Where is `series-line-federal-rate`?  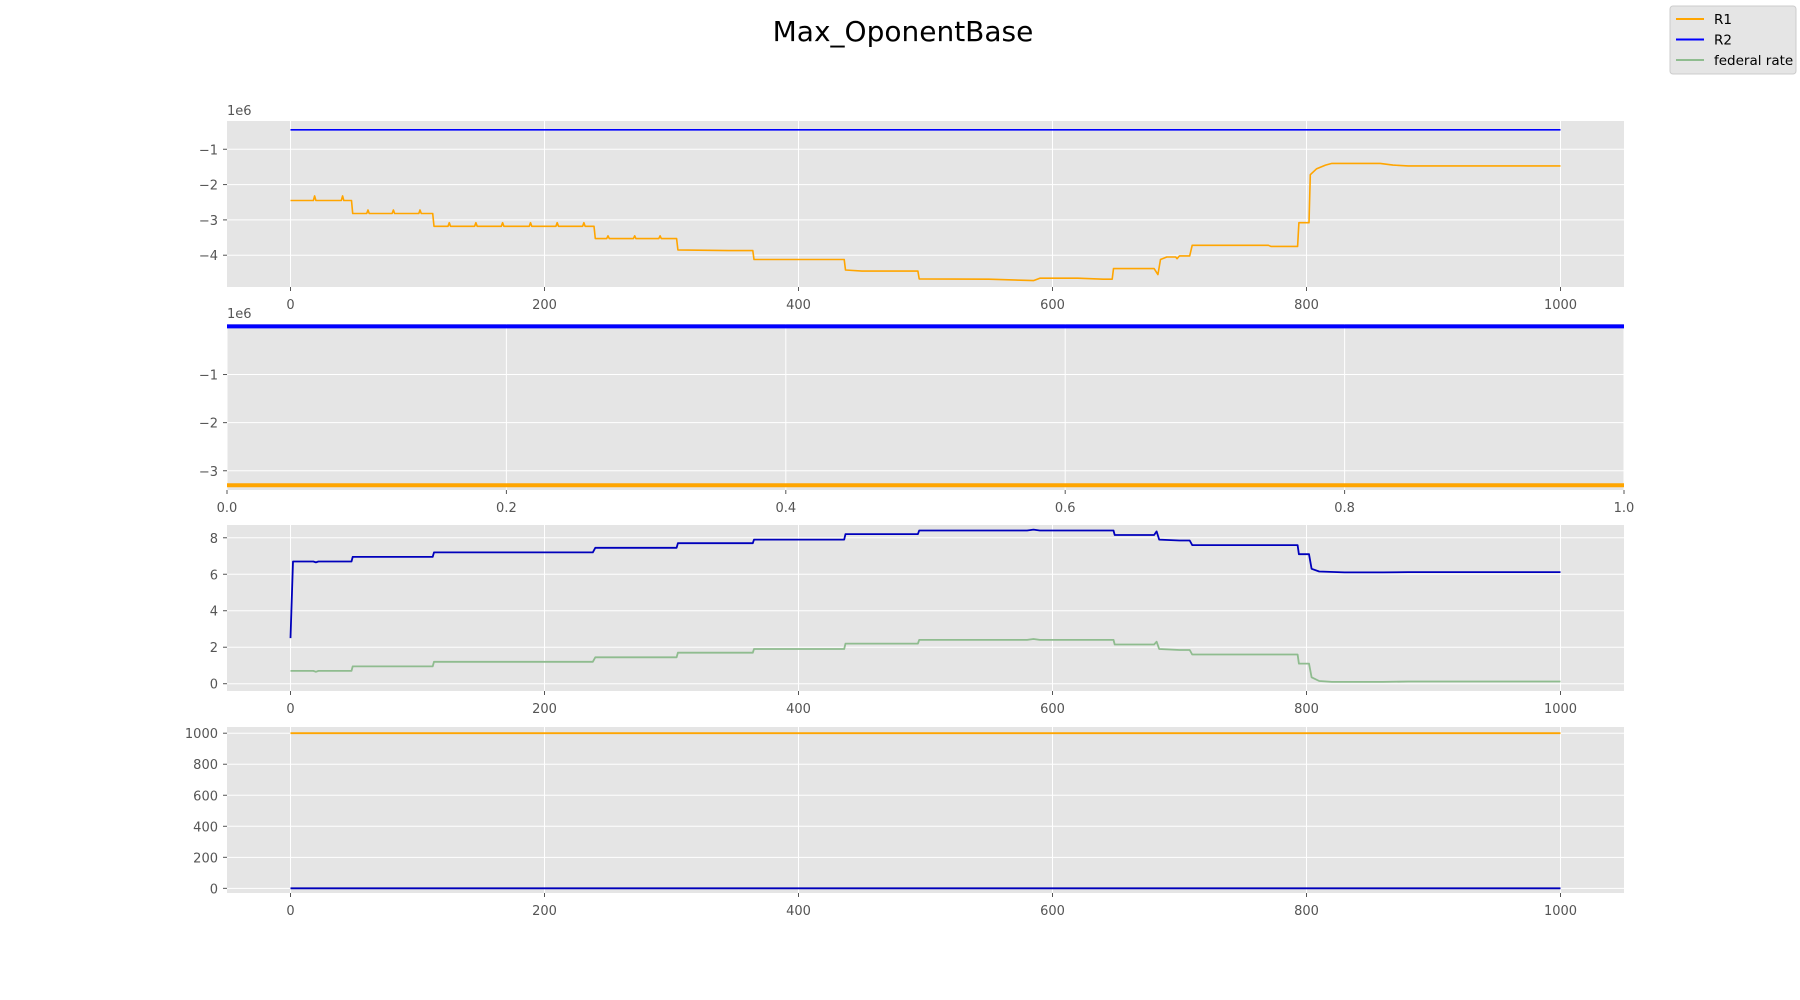
series-line-federal-rate is located at coordinates (925, 660).